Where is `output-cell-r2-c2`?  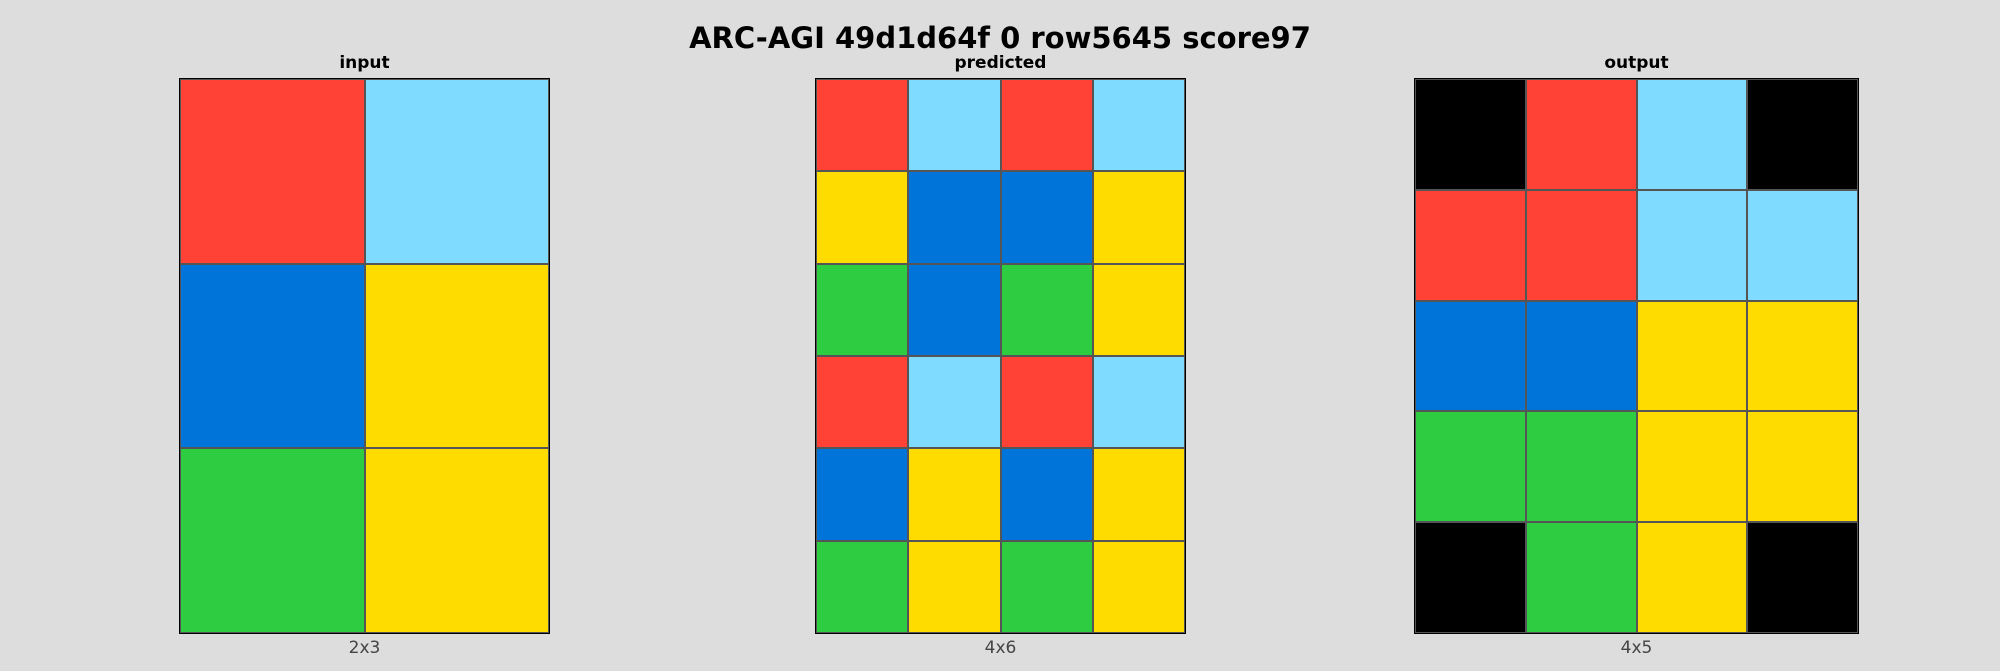
output-cell-r2-c2 is located at coordinates (1692, 356).